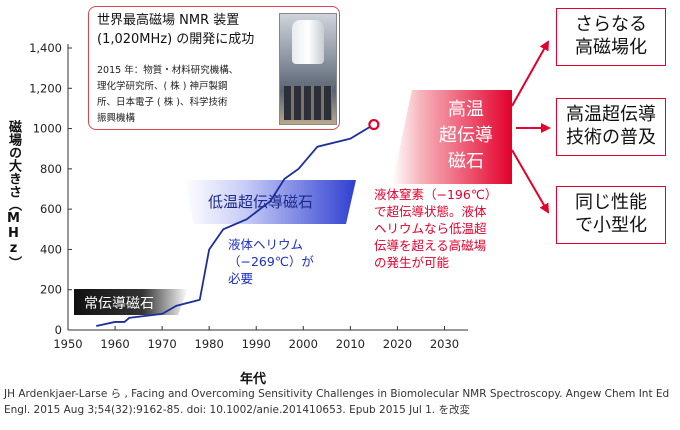  What do you see at coordinates (51, 249) in the screenshot?
I see `y-tick-label: 400` at bounding box center [51, 249].